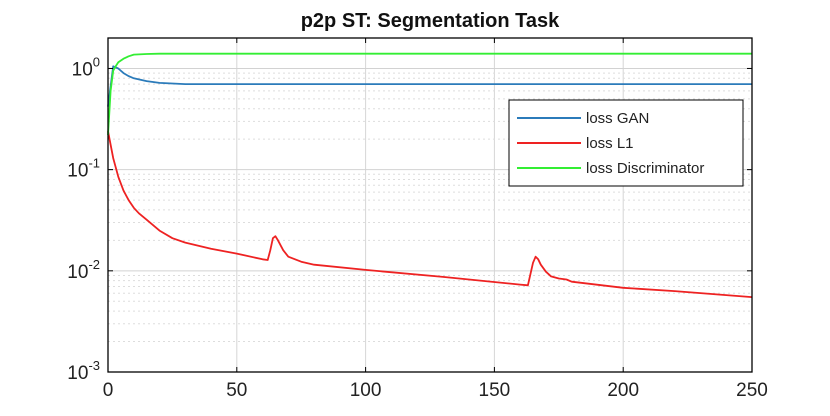 The height and width of the screenshot is (416, 830). Describe the element at coordinates (366, 390) in the screenshot. I see `x-tick-label: 100` at that location.